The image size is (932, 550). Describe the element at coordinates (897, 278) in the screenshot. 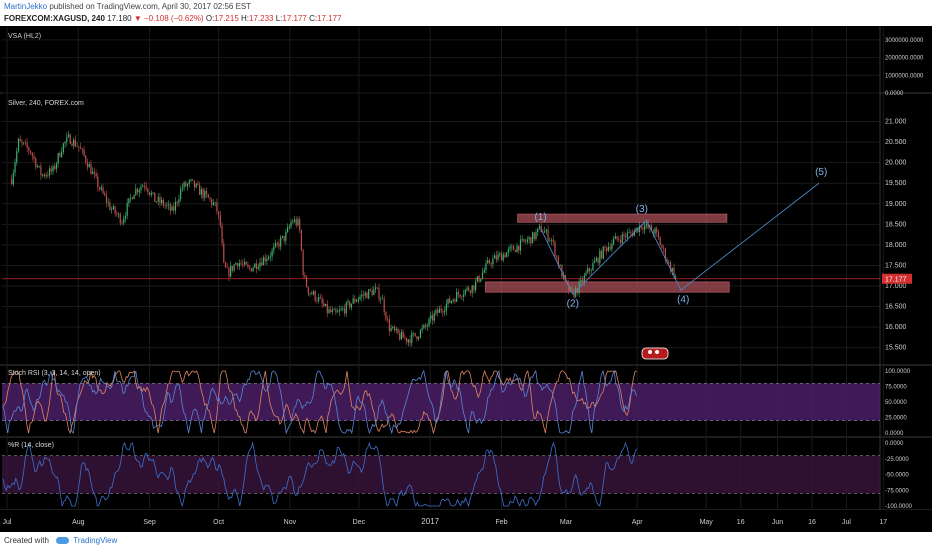

I see `last-price-tag` at that location.